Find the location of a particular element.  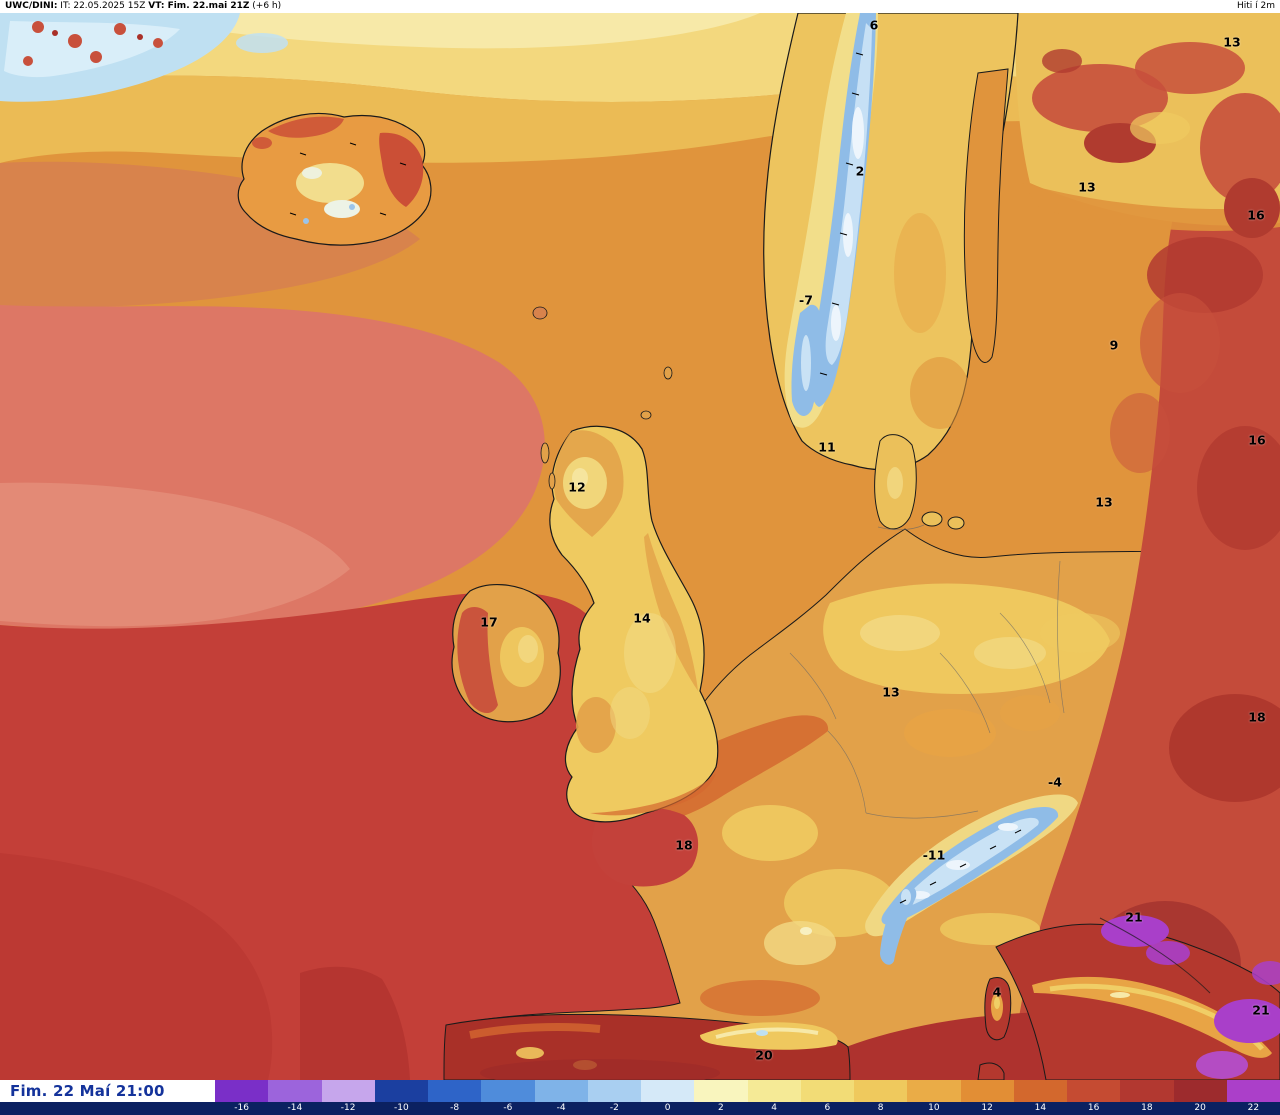

legend-tick-label: -16 is located at coordinates (241, 1108).